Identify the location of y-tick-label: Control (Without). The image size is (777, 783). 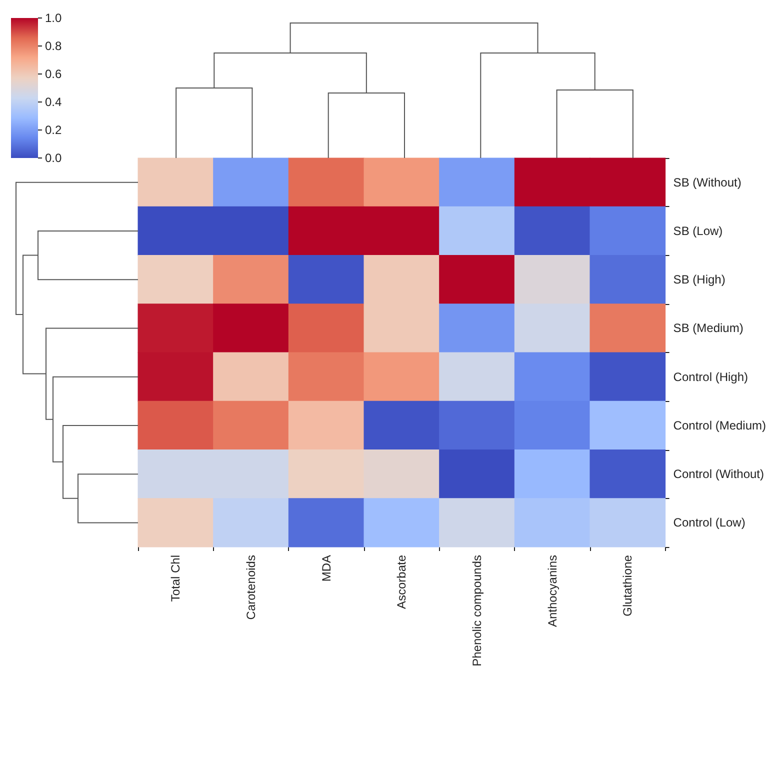
(718, 474).